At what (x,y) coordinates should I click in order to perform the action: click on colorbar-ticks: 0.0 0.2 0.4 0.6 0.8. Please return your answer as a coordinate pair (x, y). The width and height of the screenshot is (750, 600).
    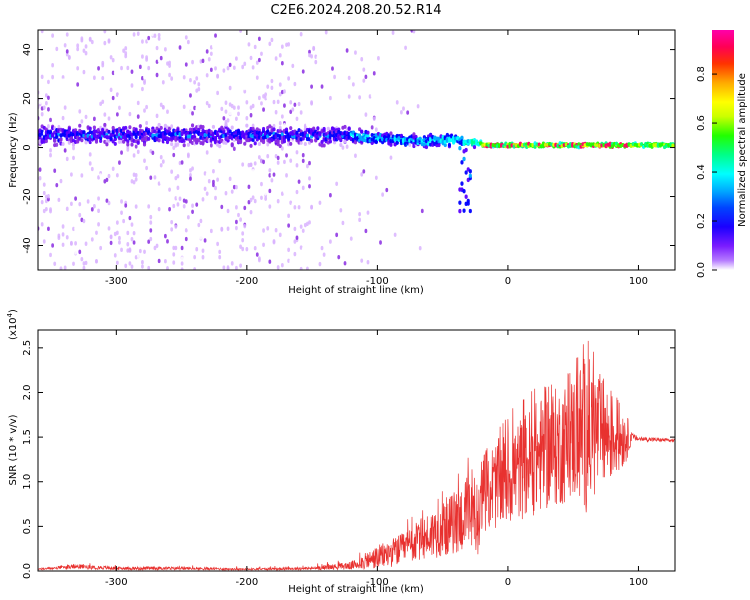
    Looking at the image, I should click on (706, 172).